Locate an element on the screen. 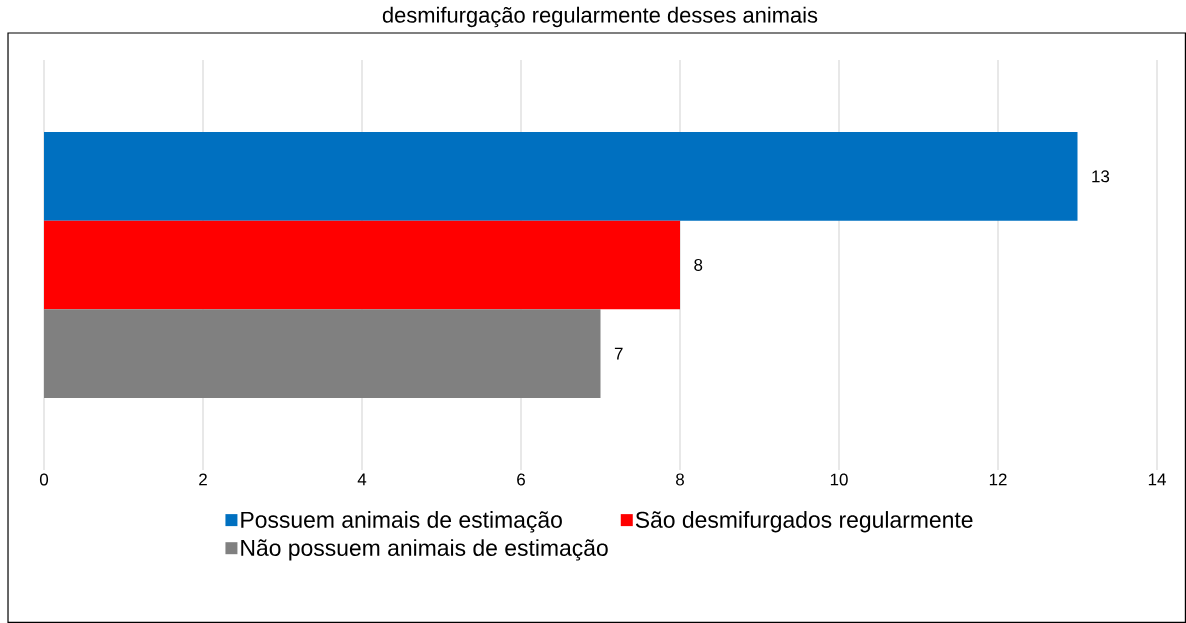 The image size is (1186, 623). legend-label: Possuem animais de estimação is located at coordinates (401, 522).